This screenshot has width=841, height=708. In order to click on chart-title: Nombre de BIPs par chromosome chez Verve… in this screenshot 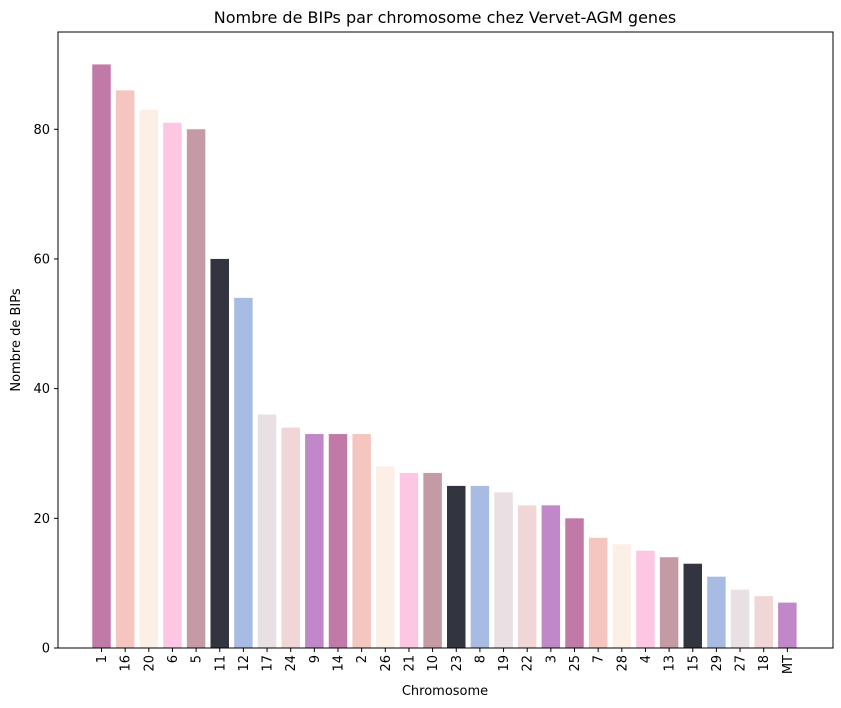, I will do `click(445, 17)`.